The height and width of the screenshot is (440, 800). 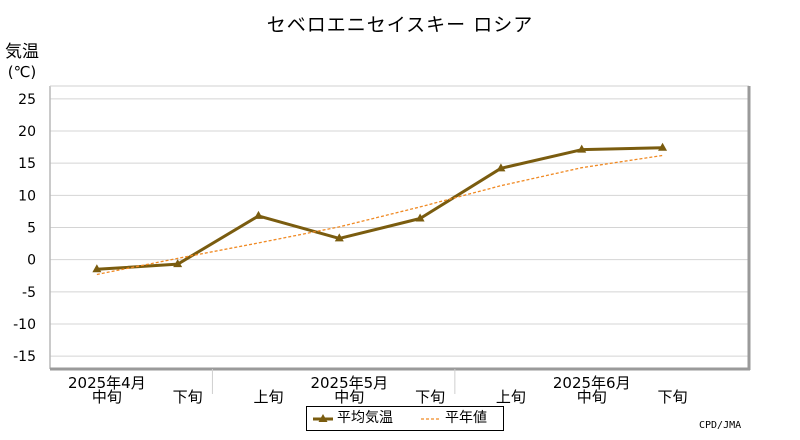 I want to click on y-axis-title: 気温, so click(x=22, y=52).